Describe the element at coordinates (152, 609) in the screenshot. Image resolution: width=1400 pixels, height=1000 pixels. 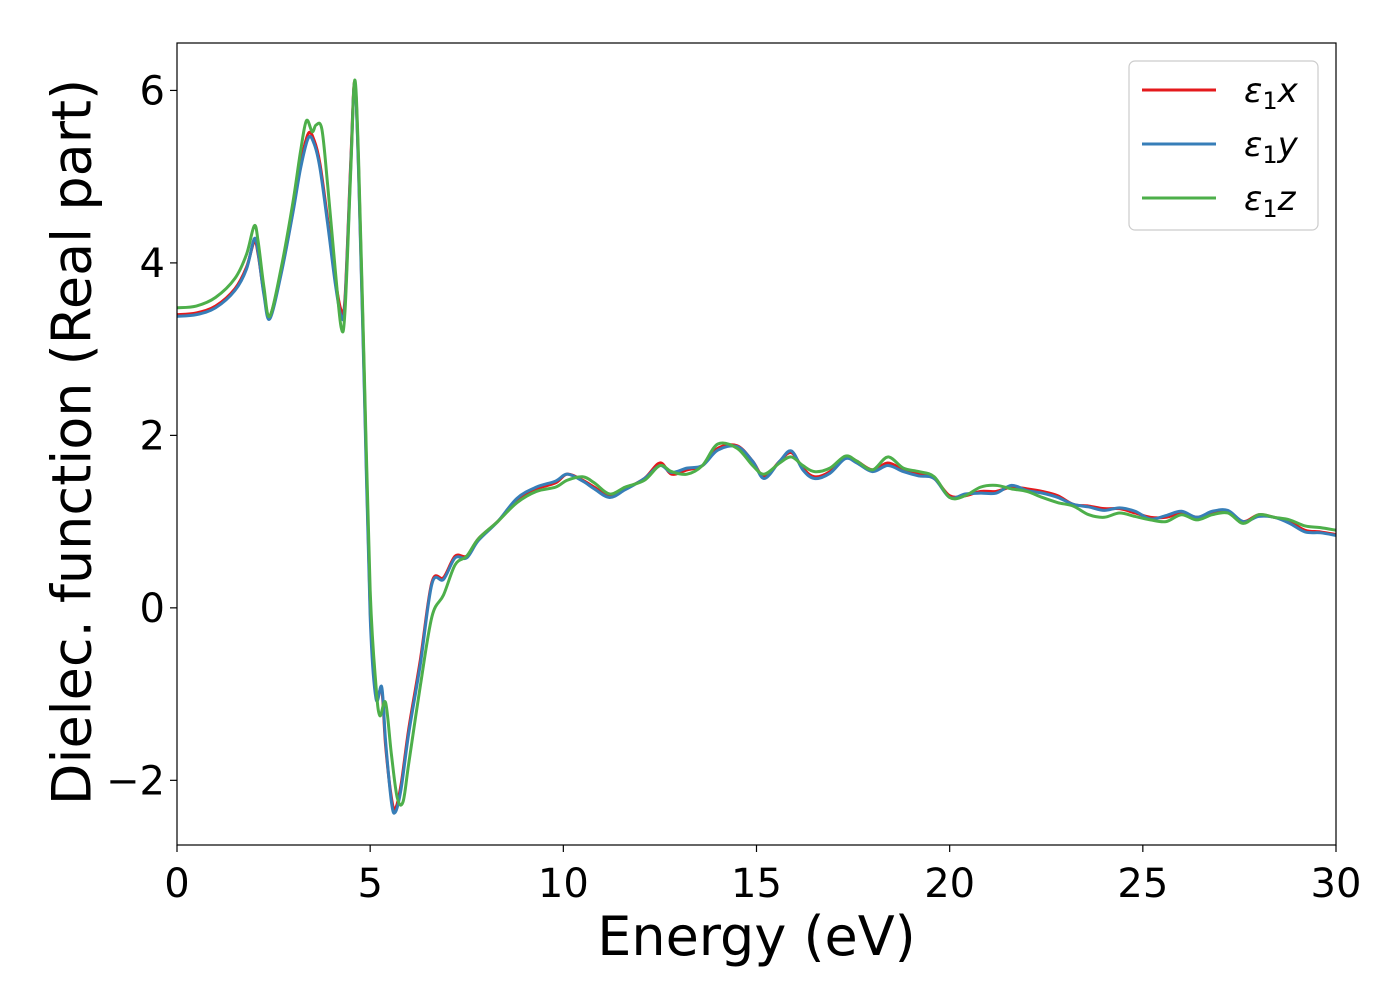
I see `y-tick-label: 0` at that location.